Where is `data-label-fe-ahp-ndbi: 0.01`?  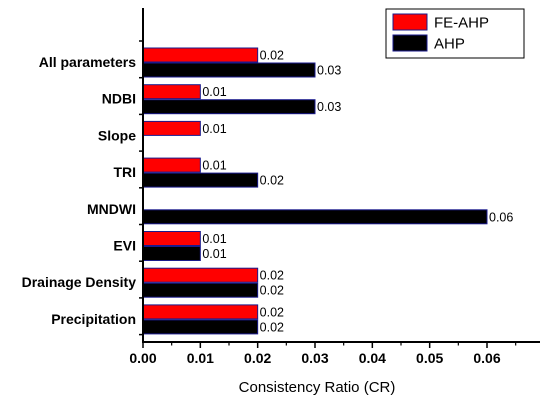 data-label-fe-ahp-ndbi: 0.01 is located at coordinates (214, 92).